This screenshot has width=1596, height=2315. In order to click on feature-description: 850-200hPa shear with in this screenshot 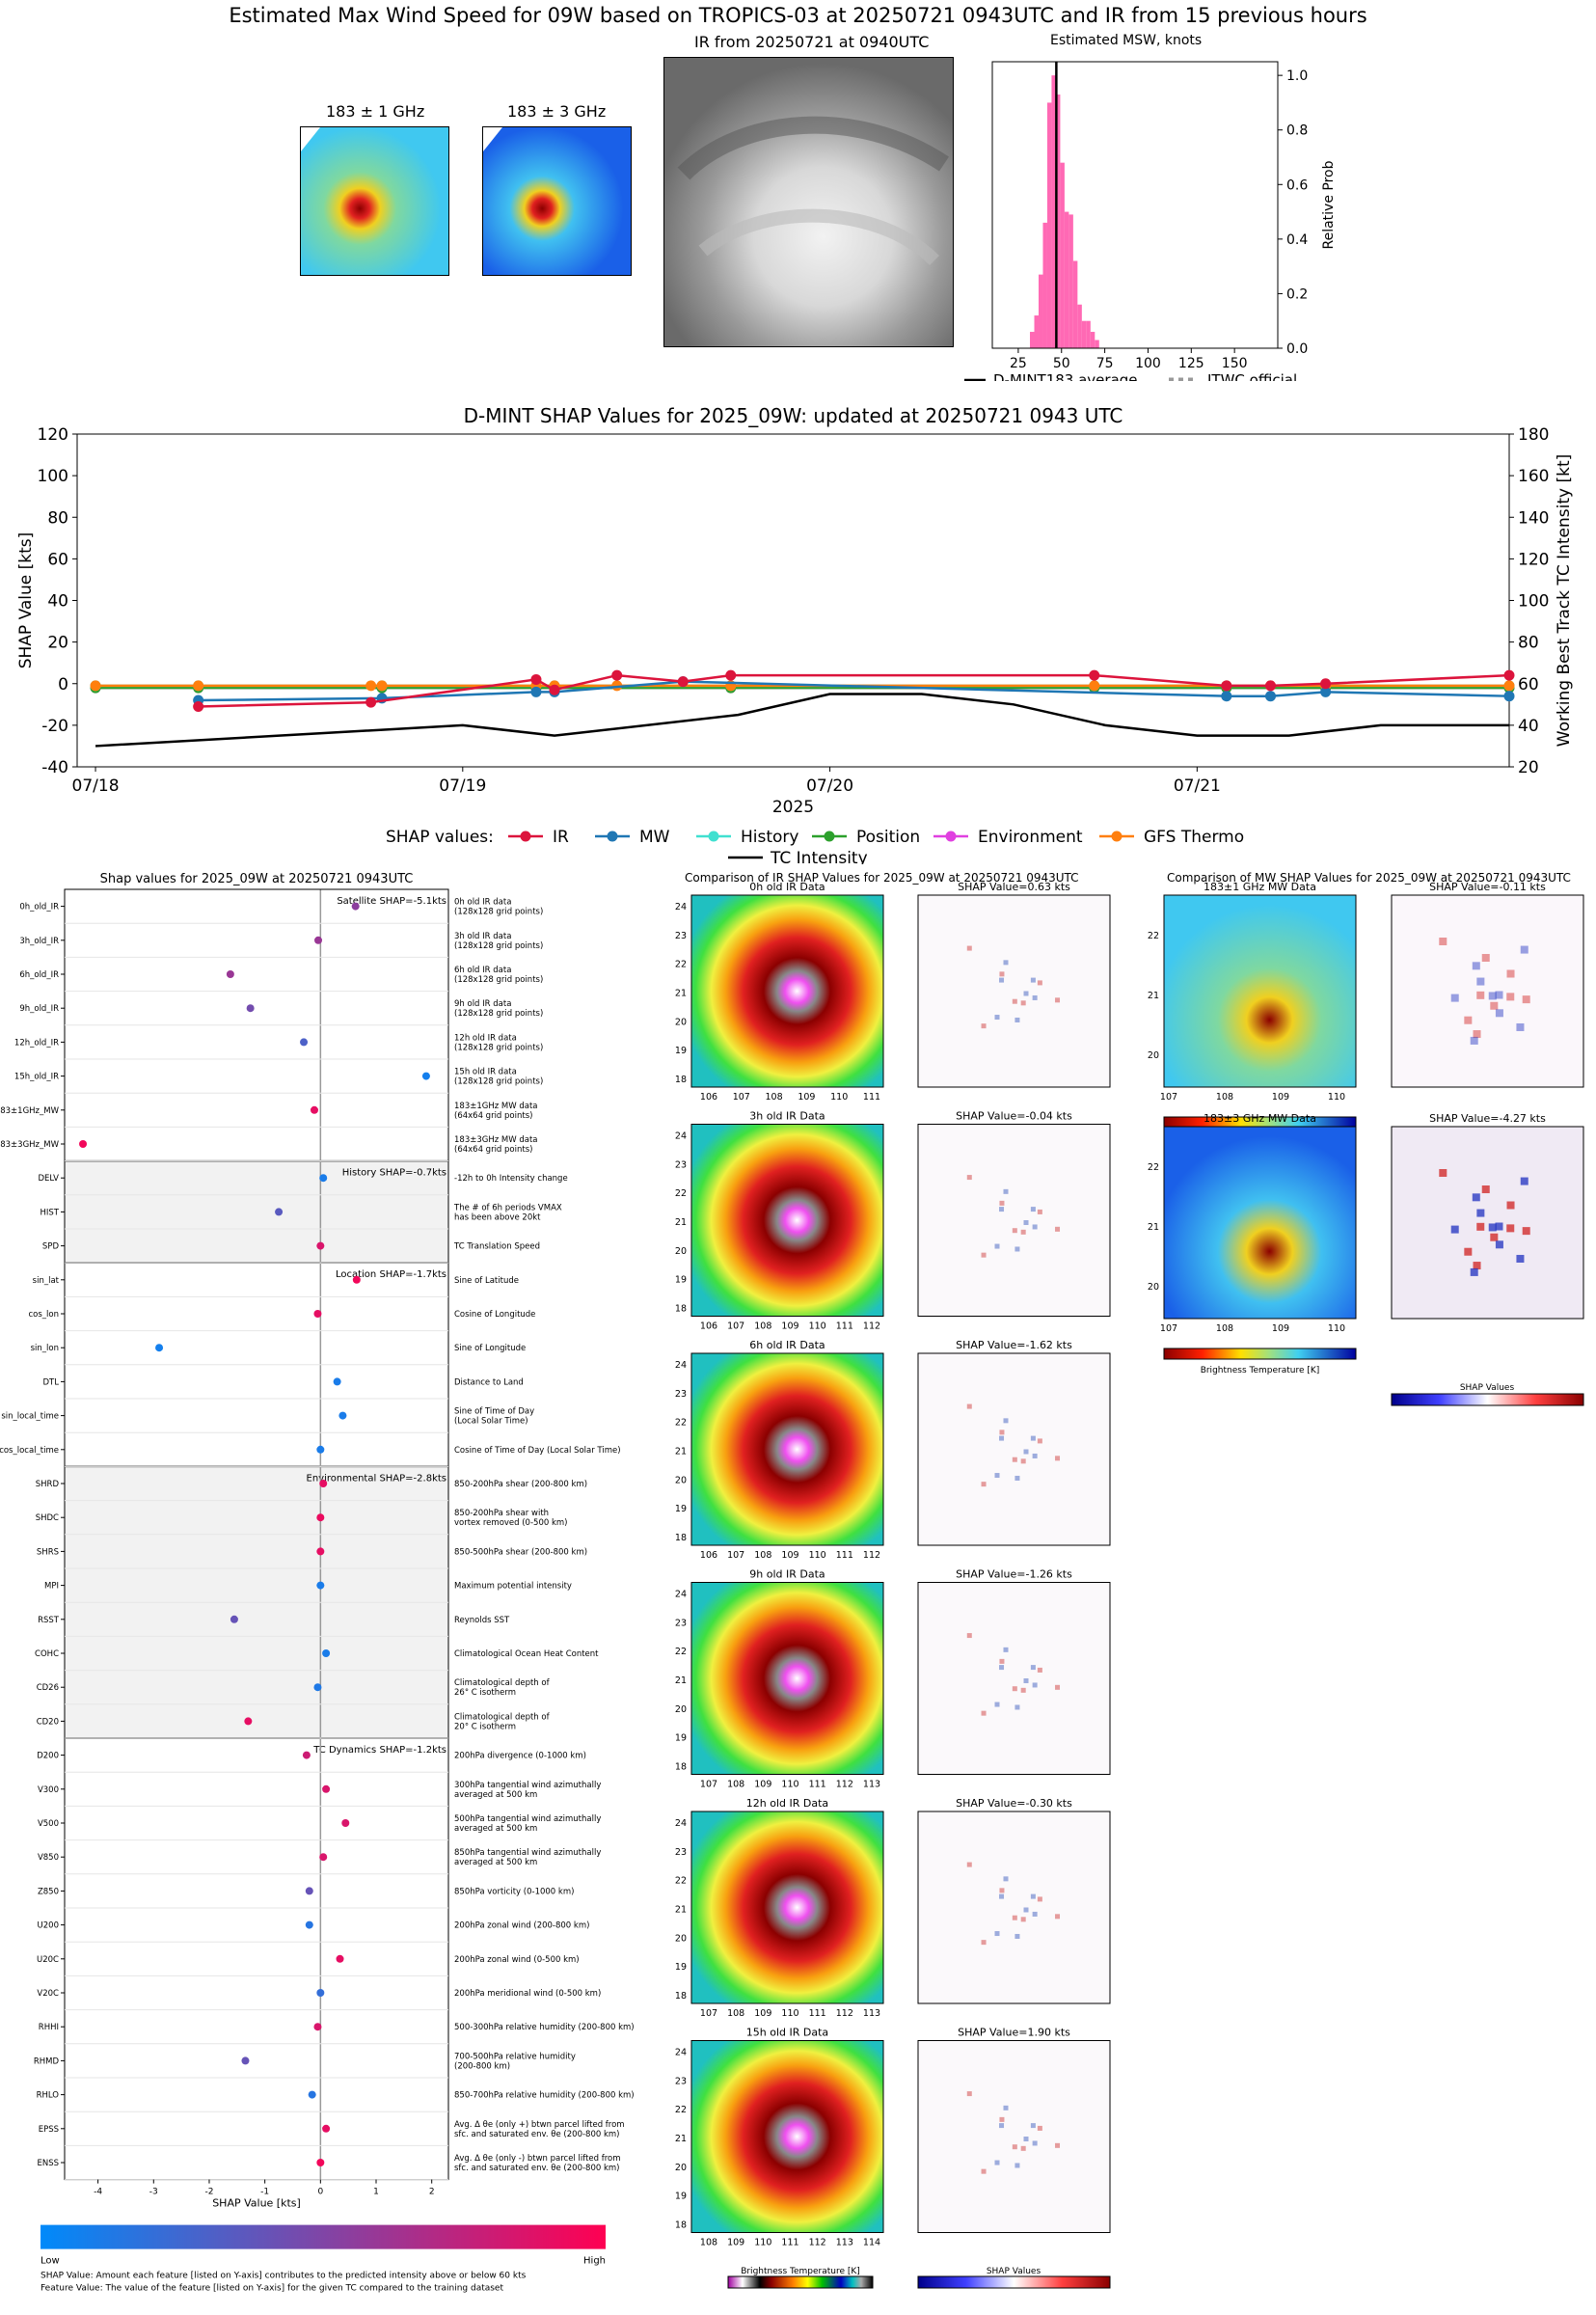, I will do `click(501, 1514)`.